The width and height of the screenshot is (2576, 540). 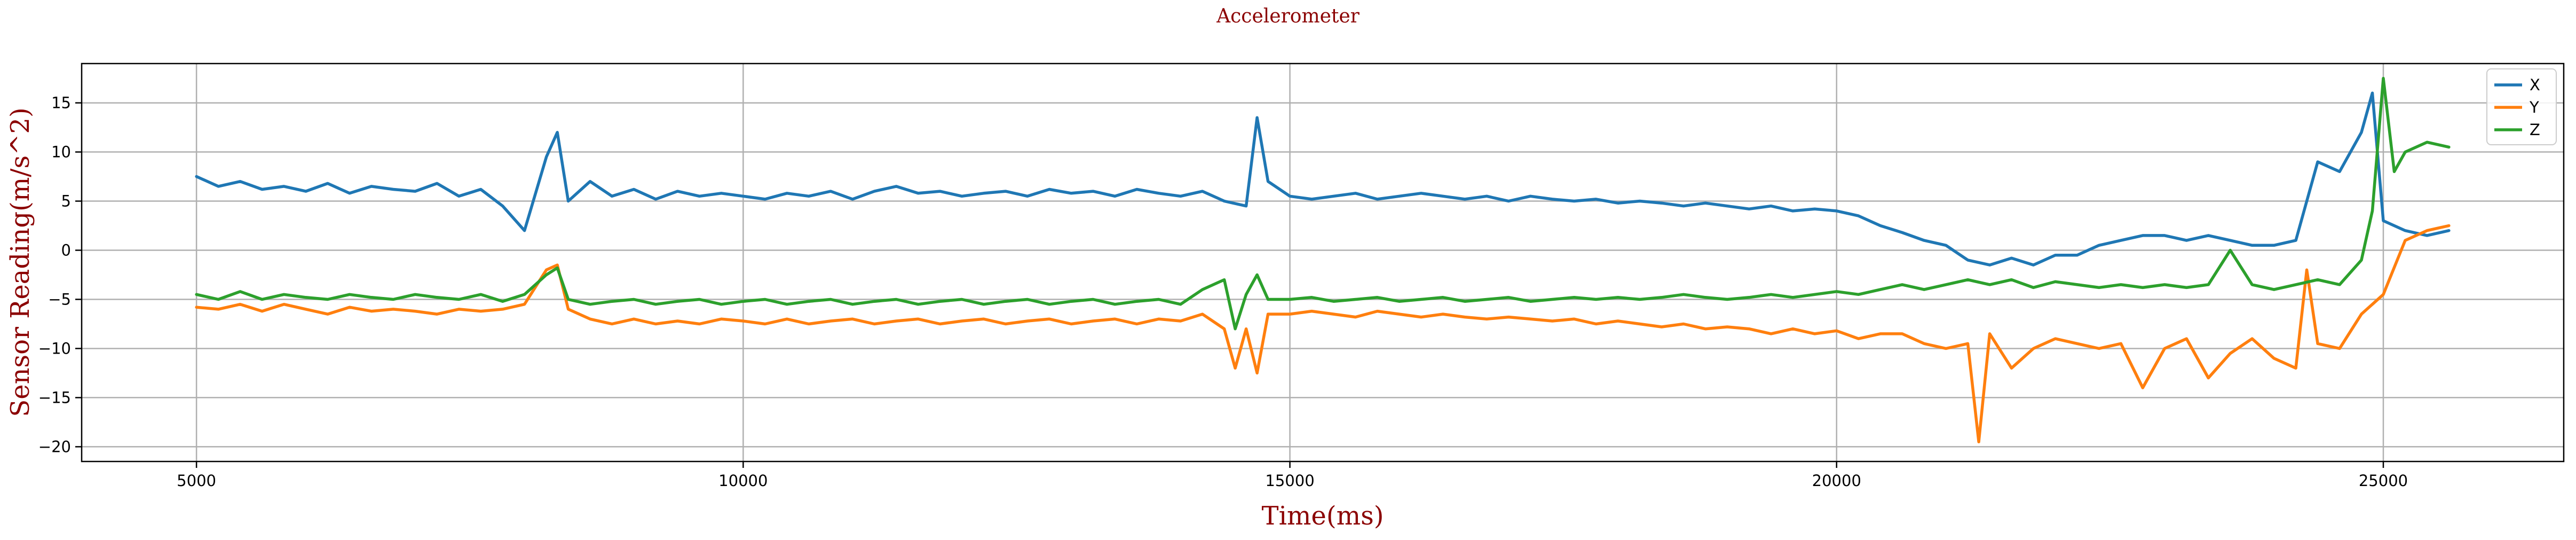 What do you see at coordinates (1288, 16) in the screenshot?
I see `chart-title: Accelerometer` at bounding box center [1288, 16].